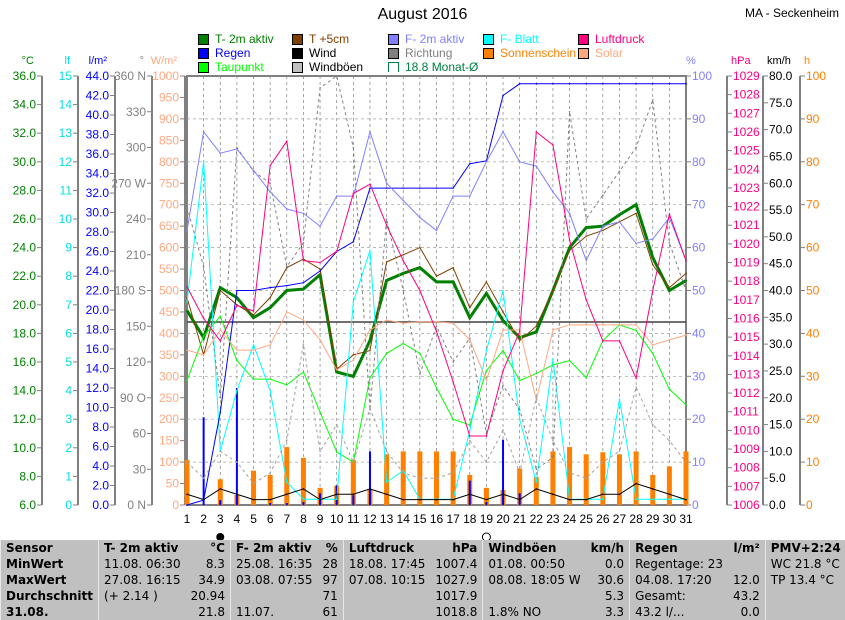 Image resolution: width=845 pixels, height=620 pixels. What do you see at coordinates (746, 412) in the screenshot?
I see `axis-tick-label: 1011` at bounding box center [746, 412].